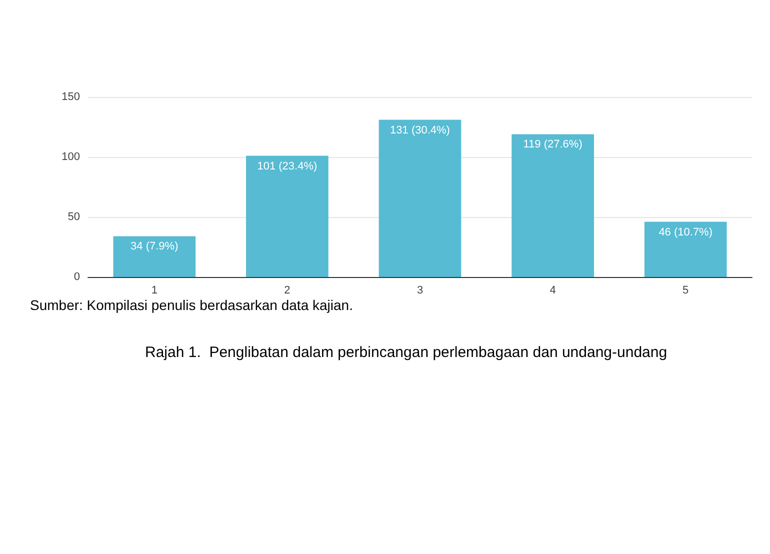 The height and width of the screenshot is (554, 770). Describe the element at coordinates (74, 217) in the screenshot. I see `y-tick-label: 50` at that location.